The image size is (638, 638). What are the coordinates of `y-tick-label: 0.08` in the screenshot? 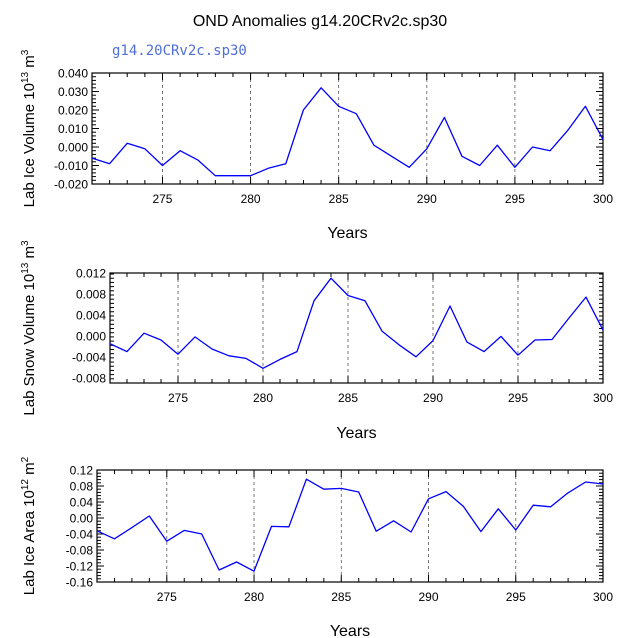 It's located at (82, 487).